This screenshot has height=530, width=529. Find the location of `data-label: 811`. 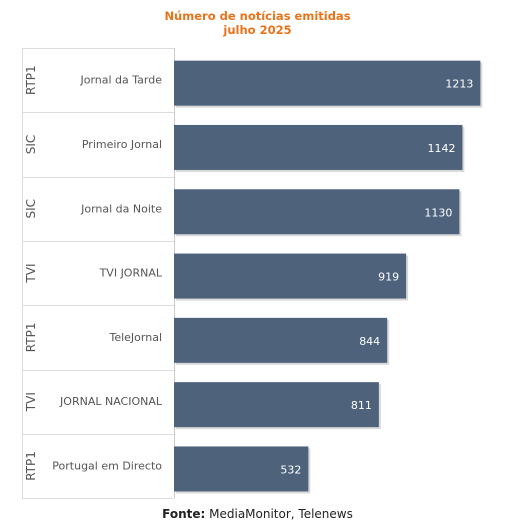

data-label: 811 is located at coordinates (361, 405).